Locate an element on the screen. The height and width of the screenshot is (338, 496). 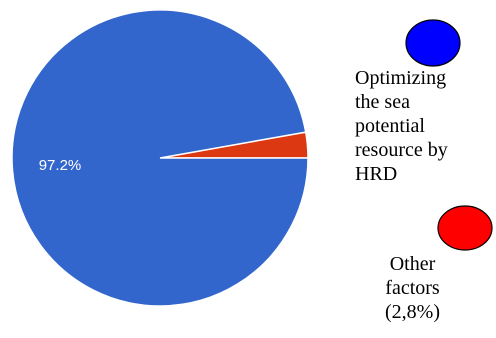
legend-marker-other-factors is located at coordinates (465, 228).